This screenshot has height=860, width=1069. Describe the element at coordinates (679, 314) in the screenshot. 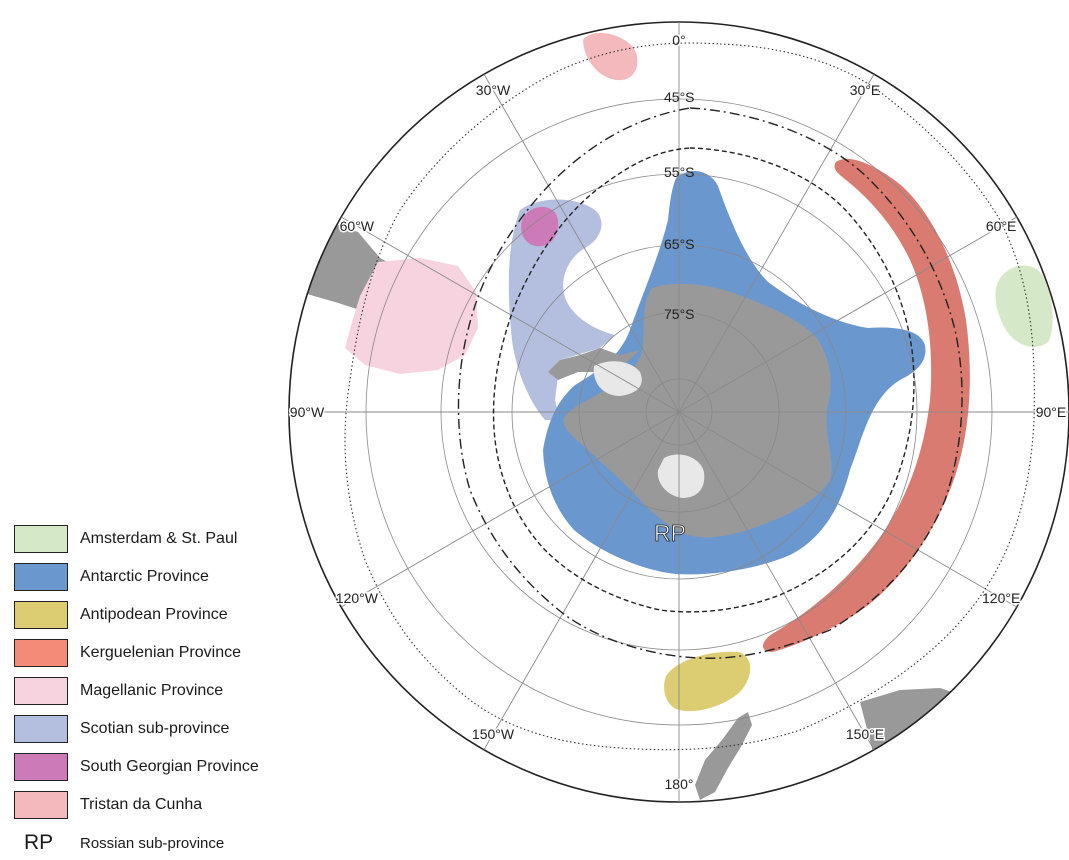

I see `lat-label-75s: 75°S` at that location.